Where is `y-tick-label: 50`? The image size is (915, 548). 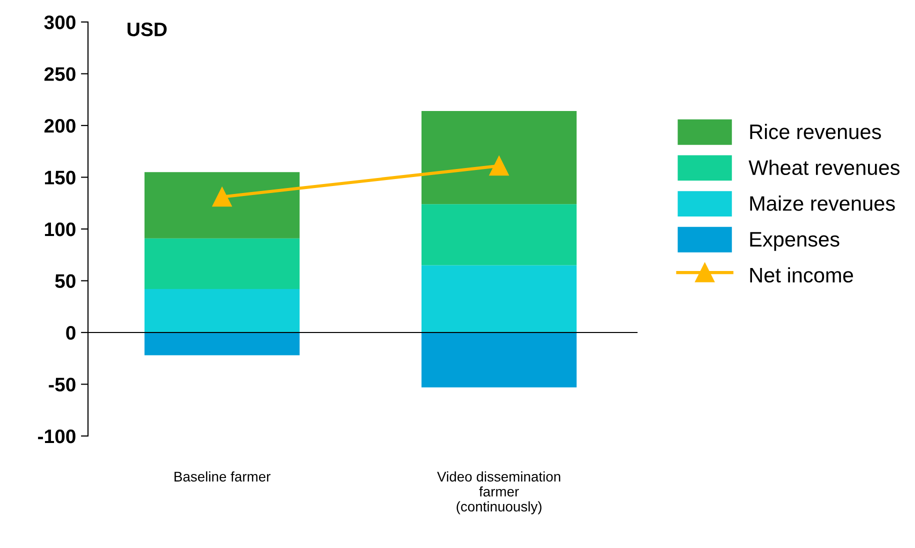 y-tick-label: 50 is located at coordinates (65, 281).